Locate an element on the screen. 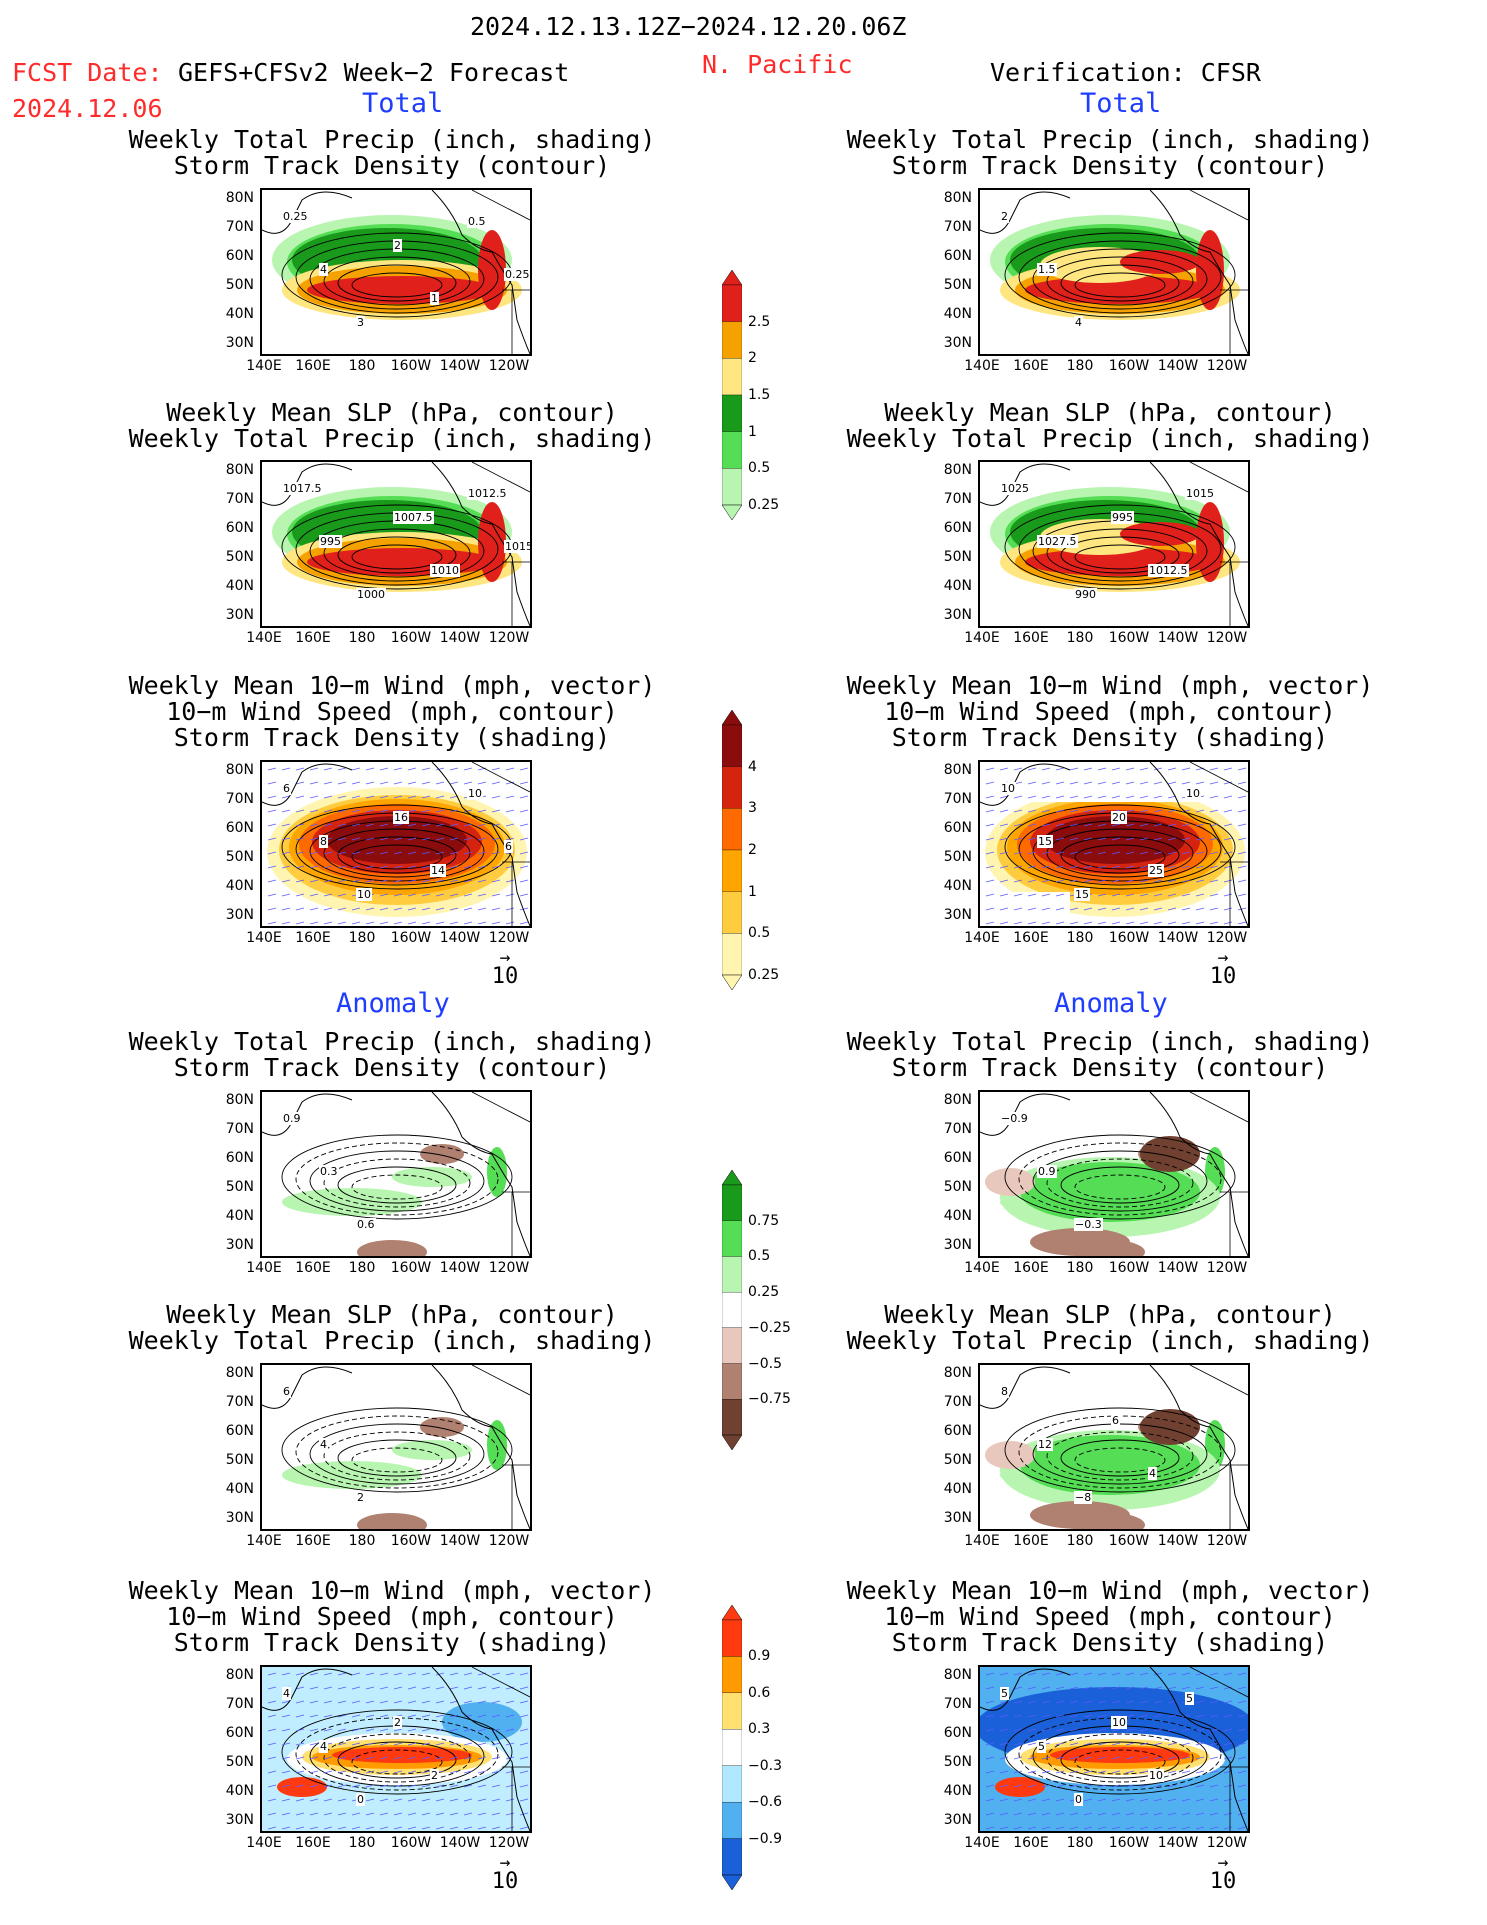 The image size is (1487, 1925). panel-title-5-verif-2: Weekly Total Precip (inch, shading) is located at coordinates (1110, 1340).